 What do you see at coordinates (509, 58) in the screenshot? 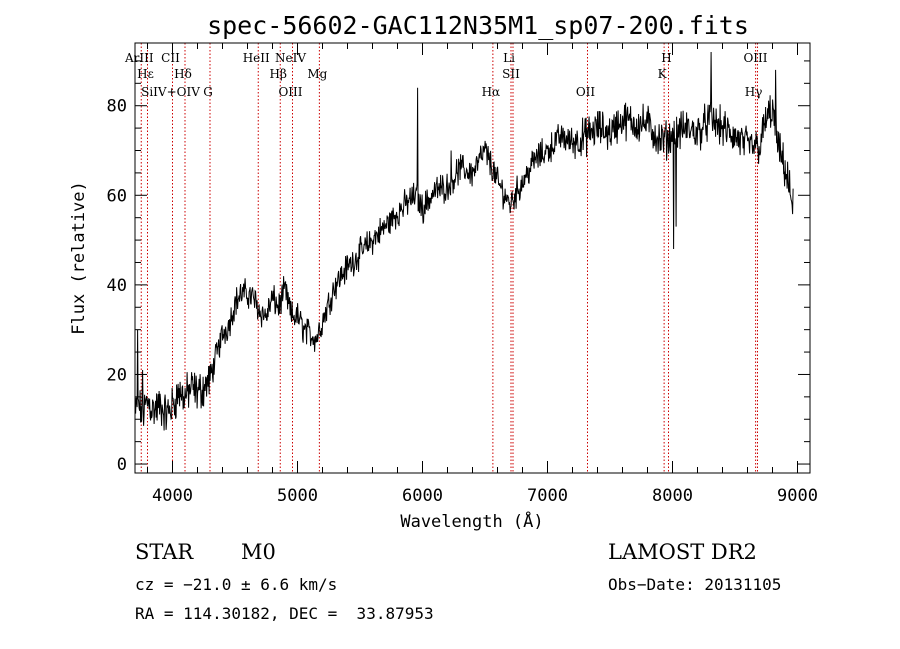
I see `emission-line-label: Li` at bounding box center [509, 58].